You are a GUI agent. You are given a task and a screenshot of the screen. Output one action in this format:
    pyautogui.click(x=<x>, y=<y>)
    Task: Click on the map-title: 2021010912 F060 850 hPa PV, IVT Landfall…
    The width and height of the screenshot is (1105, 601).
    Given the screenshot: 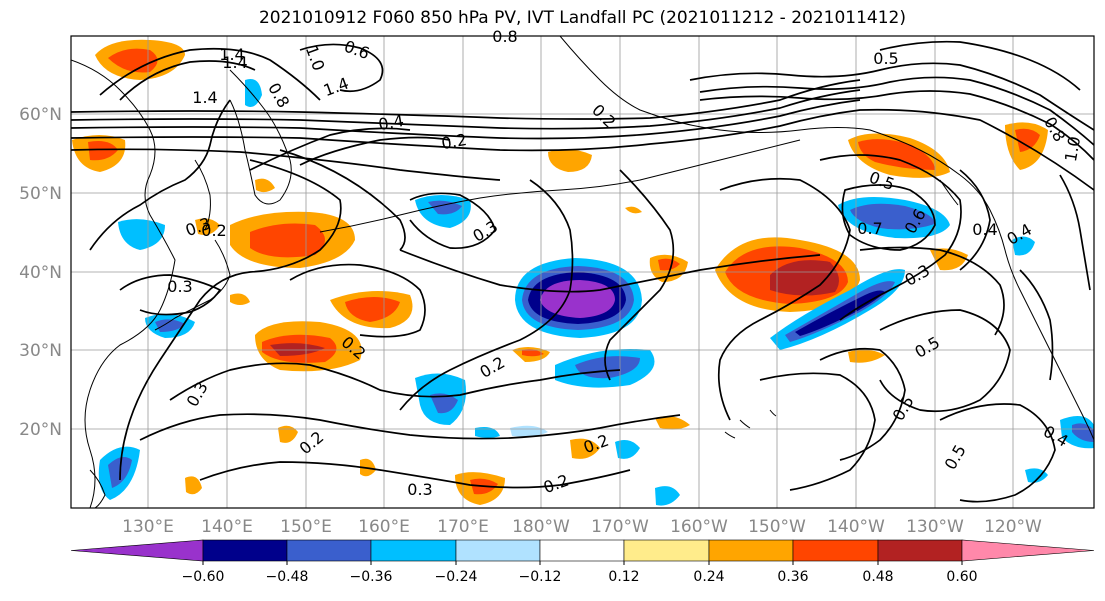 What is the action you would take?
    pyautogui.click(x=582, y=18)
    